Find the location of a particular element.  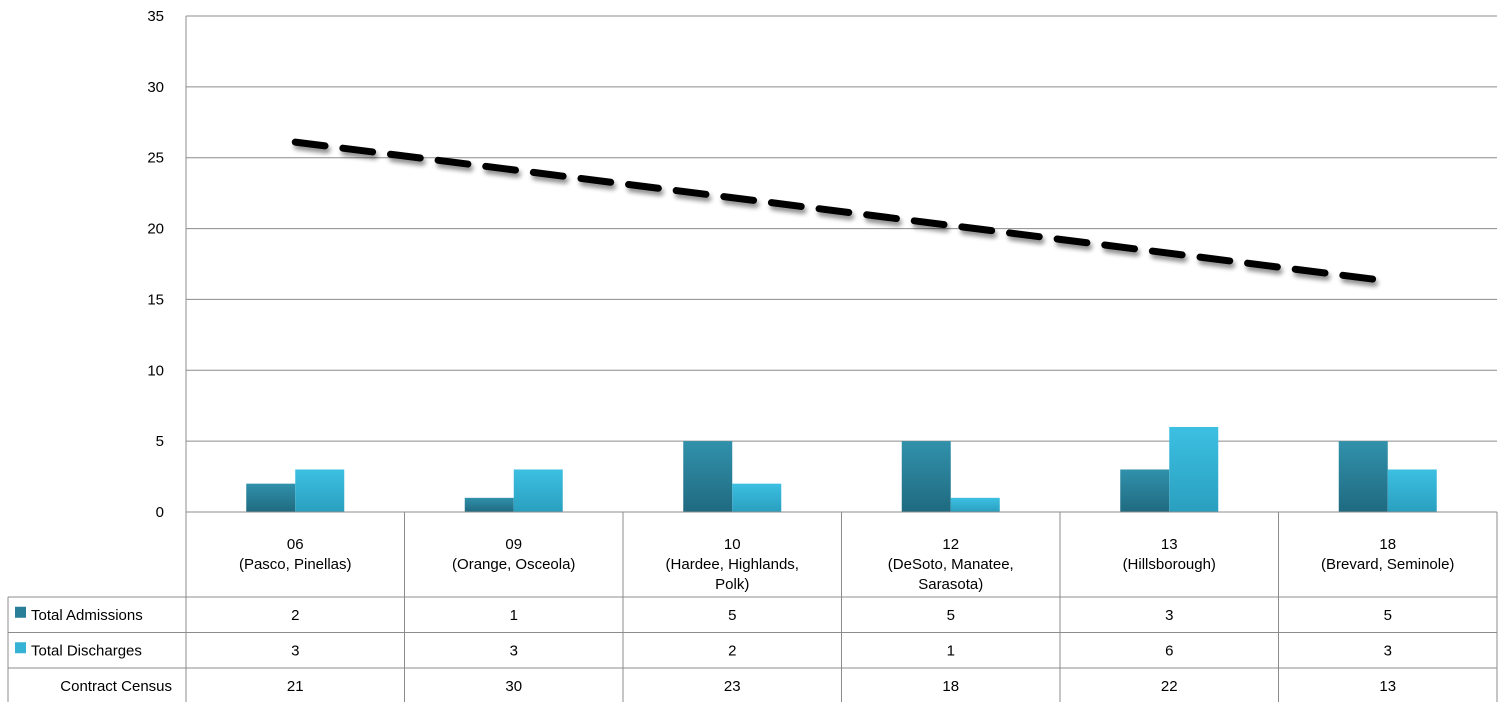

y-tick-label: 5 is located at coordinates (160, 441).